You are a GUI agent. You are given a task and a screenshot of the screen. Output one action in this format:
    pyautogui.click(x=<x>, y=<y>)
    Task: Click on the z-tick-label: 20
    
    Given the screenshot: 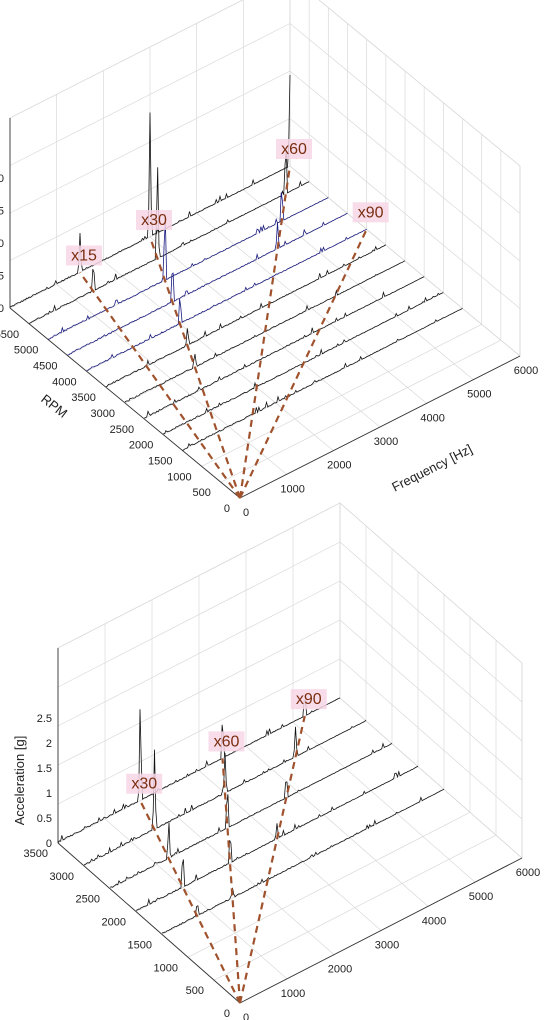 What is the action you would take?
    pyautogui.click(x=2, y=179)
    